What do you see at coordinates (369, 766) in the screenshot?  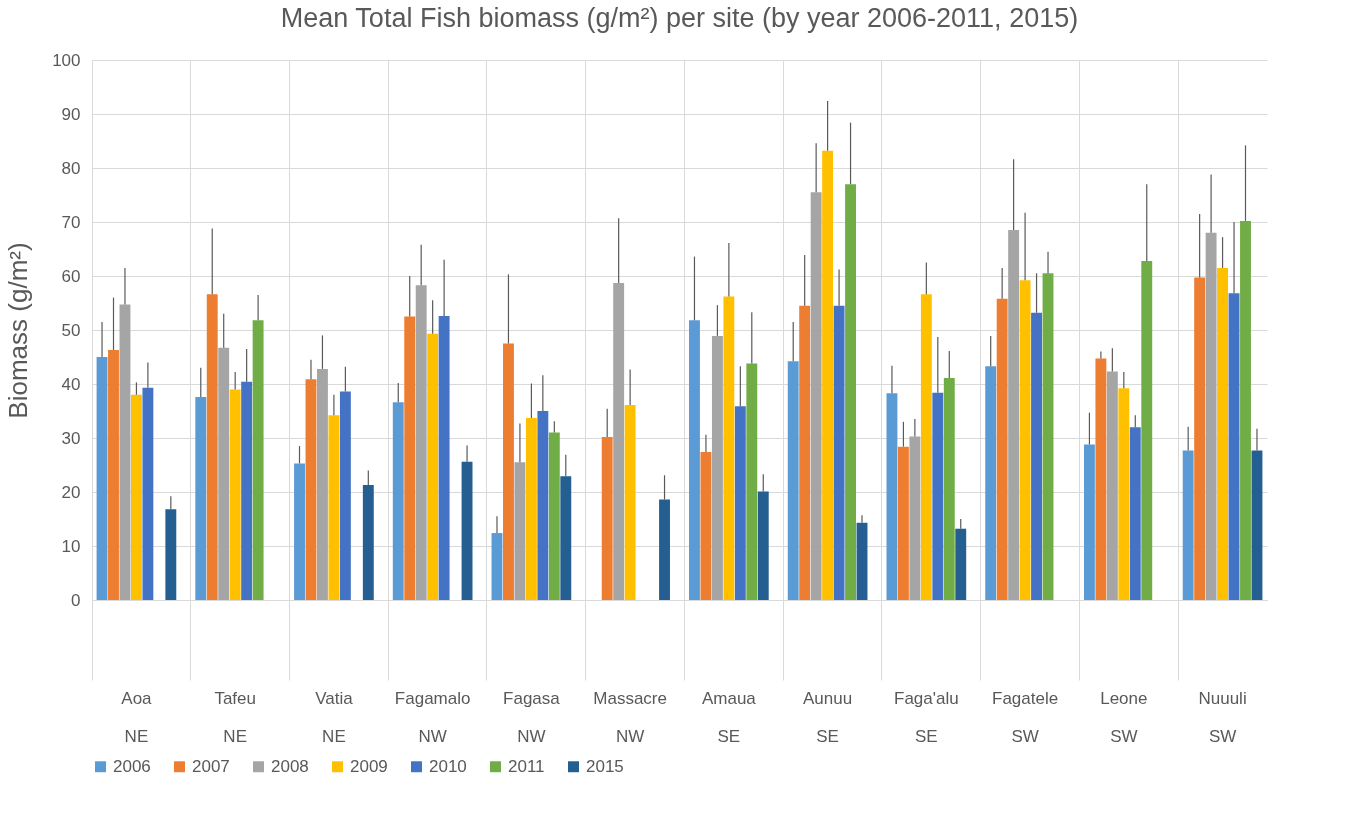 I see `legend-label: 2009` at bounding box center [369, 766].